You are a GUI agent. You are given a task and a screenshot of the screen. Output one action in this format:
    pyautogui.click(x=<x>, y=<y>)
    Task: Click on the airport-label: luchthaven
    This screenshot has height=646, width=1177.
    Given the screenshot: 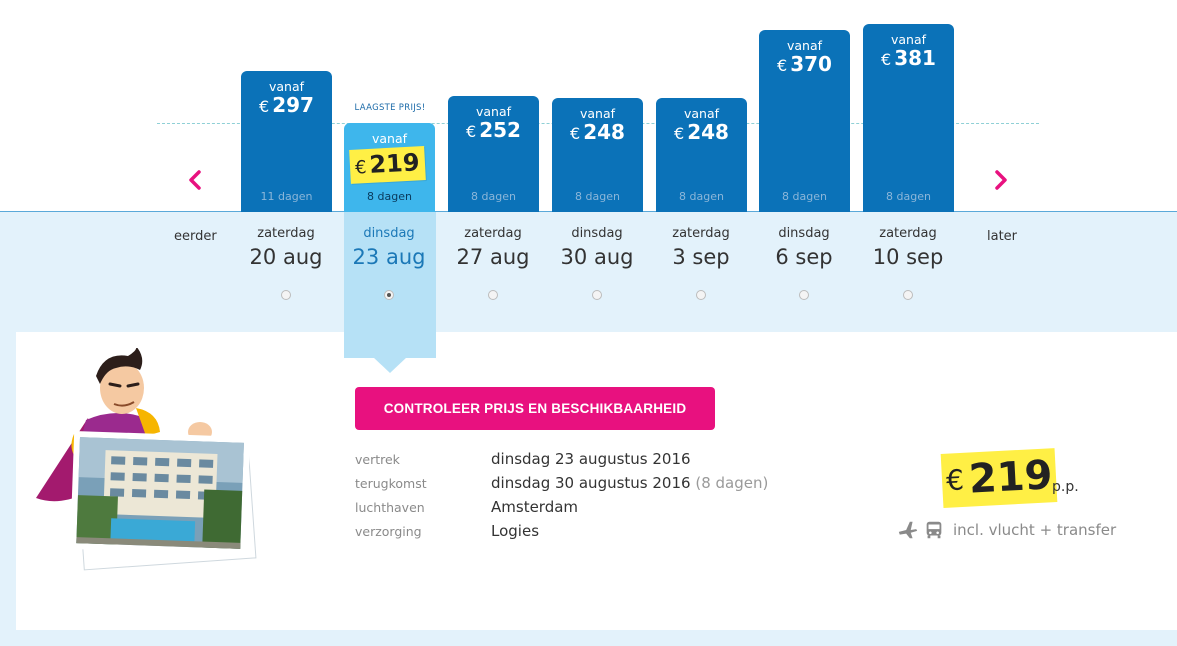 What is the action you would take?
    pyautogui.click(x=390, y=507)
    